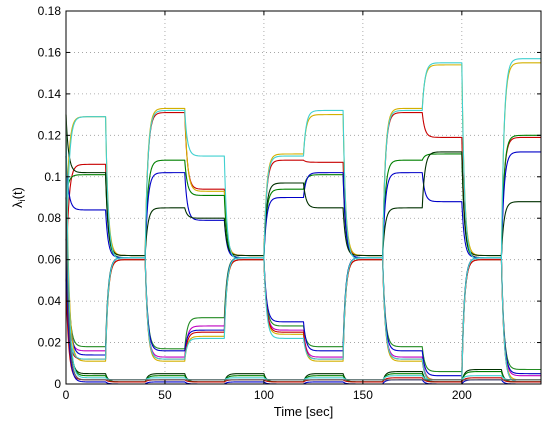  I want to click on y-axis-label-tail: (t), so click(17, 193).